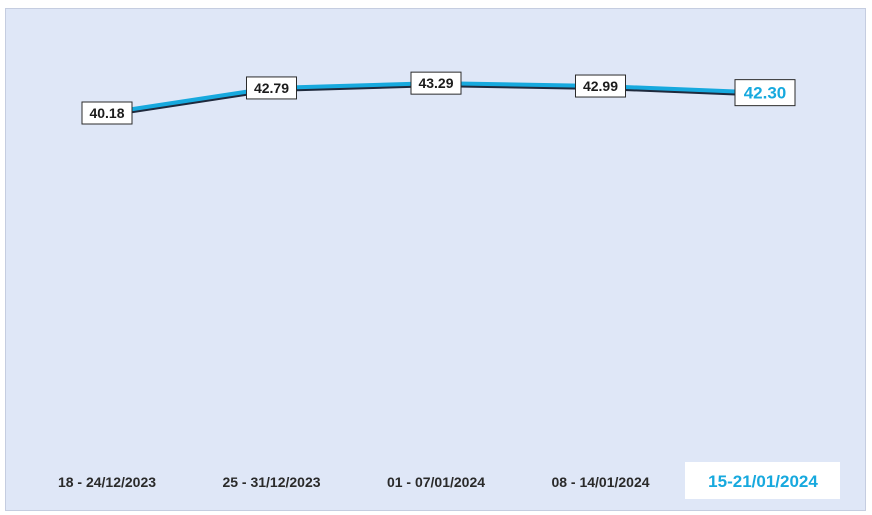  Describe the element at coordinates (600, 482) in the screenshot. I see `x-tick-label: 08 - 14/01/2024` at that location.